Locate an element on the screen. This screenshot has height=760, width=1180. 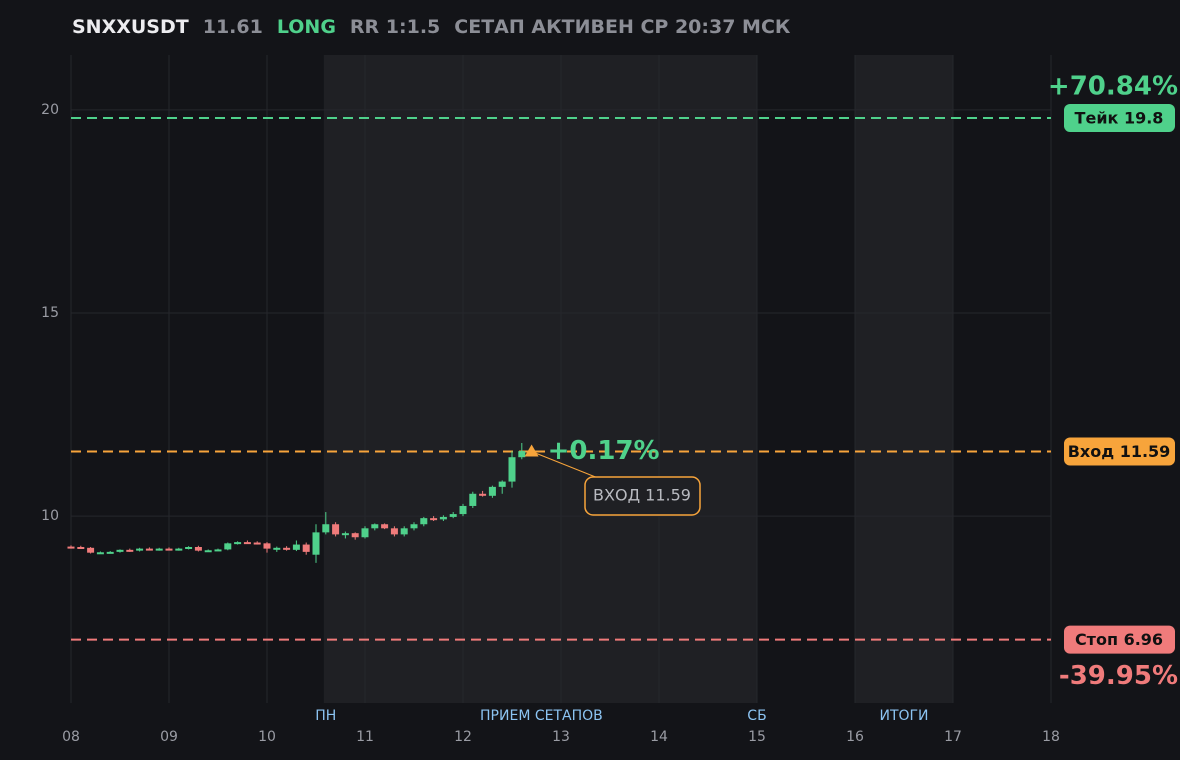
x-tick-label: 18 is located at coordinates (1051, 737).